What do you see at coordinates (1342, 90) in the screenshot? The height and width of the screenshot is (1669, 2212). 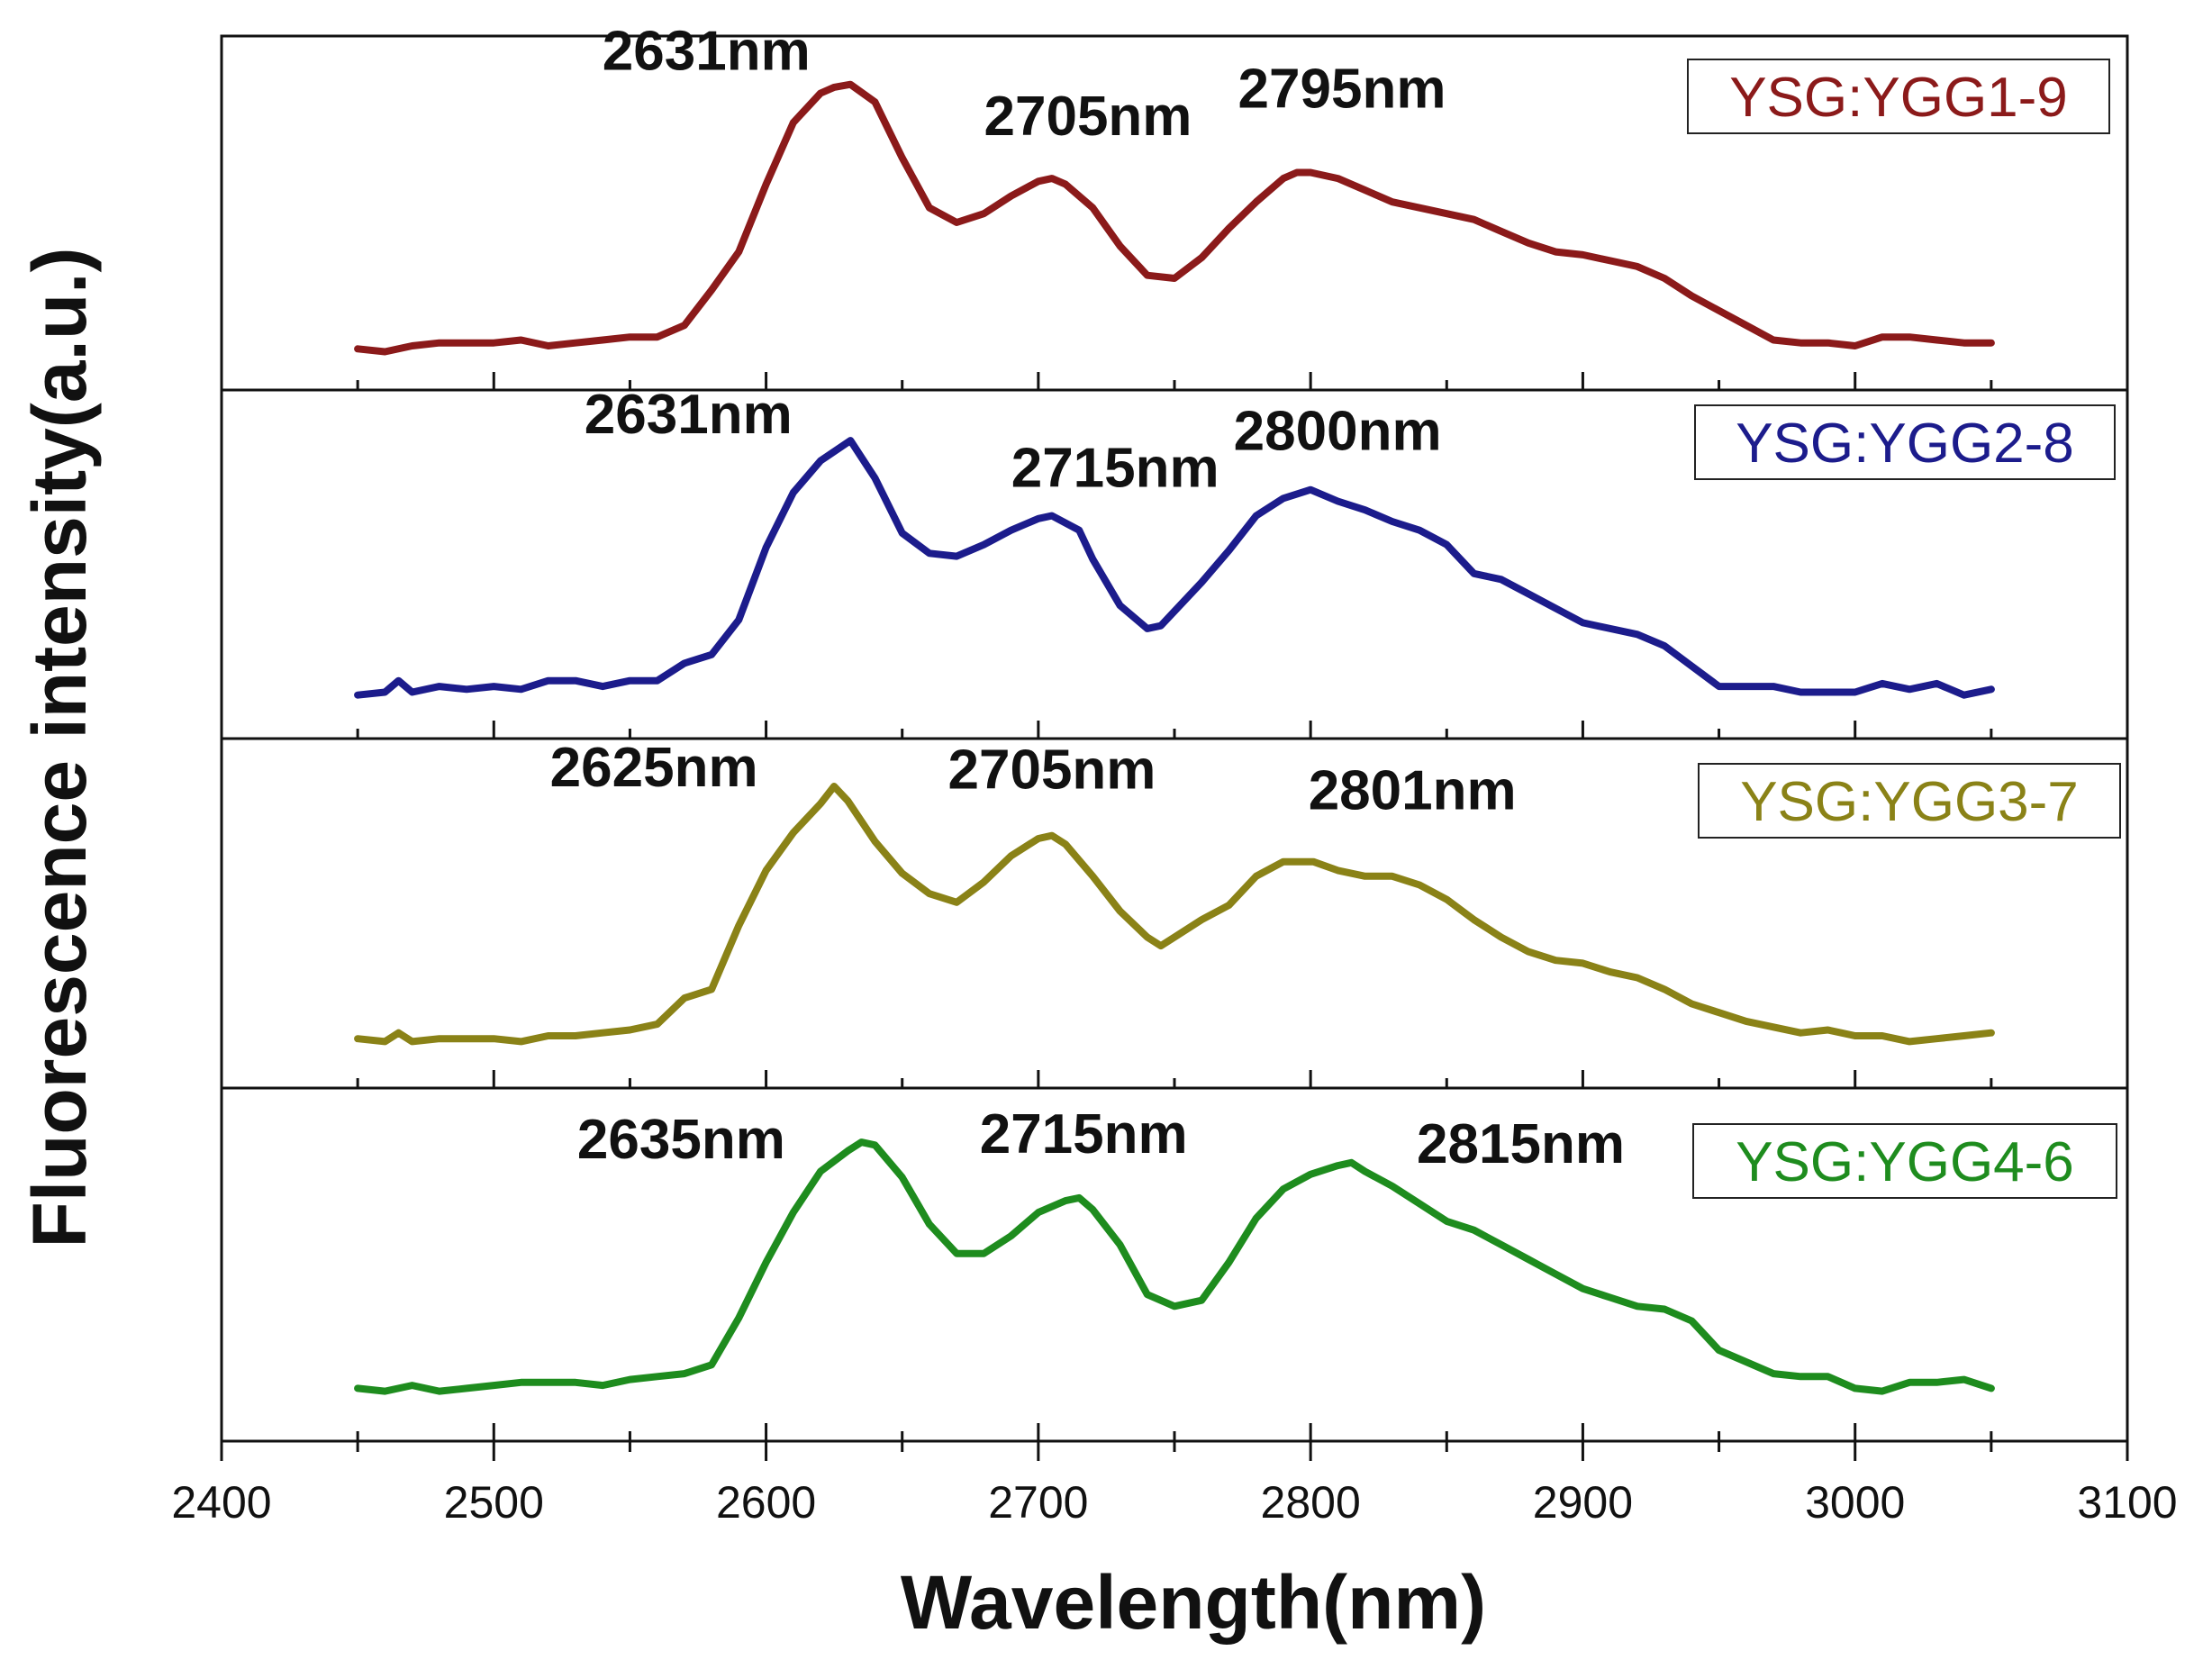 I see `peak-label: 2795nm` at bounding box center [1342, 90].